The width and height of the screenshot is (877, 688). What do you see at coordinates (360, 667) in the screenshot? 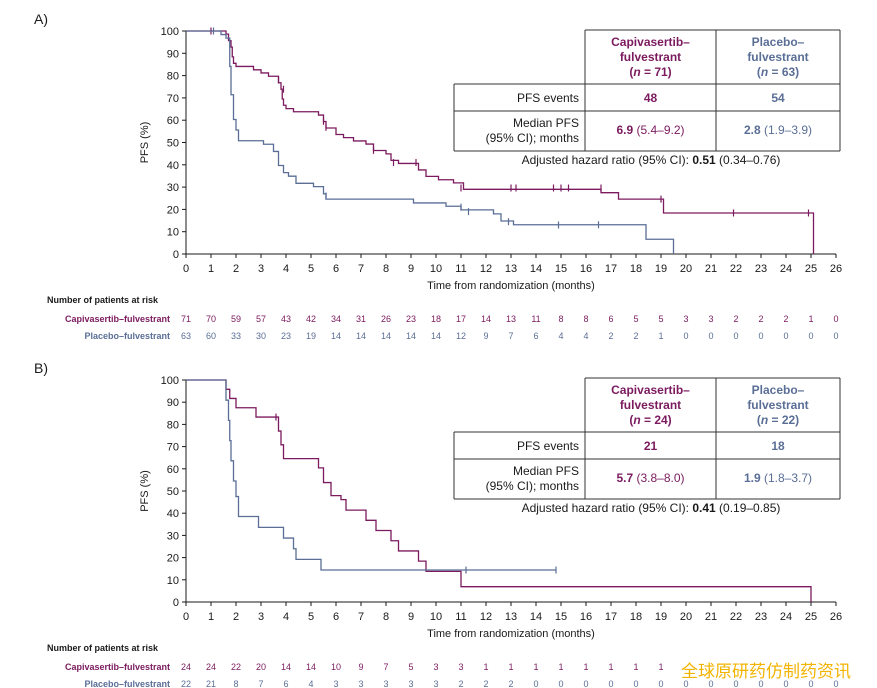
I see `risk-value: 9` at bounding box center [360, 667].